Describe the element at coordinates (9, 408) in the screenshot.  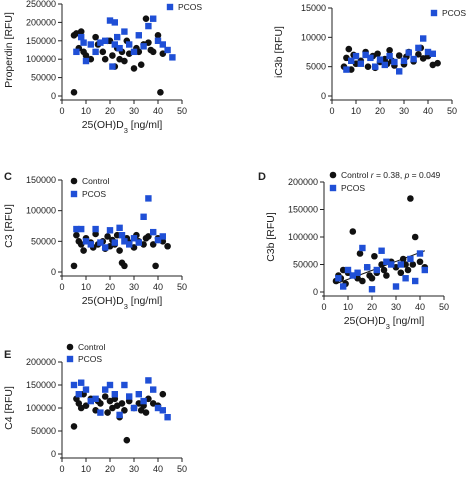
I see `y-axis-label: C4 [RFU]` at that location.